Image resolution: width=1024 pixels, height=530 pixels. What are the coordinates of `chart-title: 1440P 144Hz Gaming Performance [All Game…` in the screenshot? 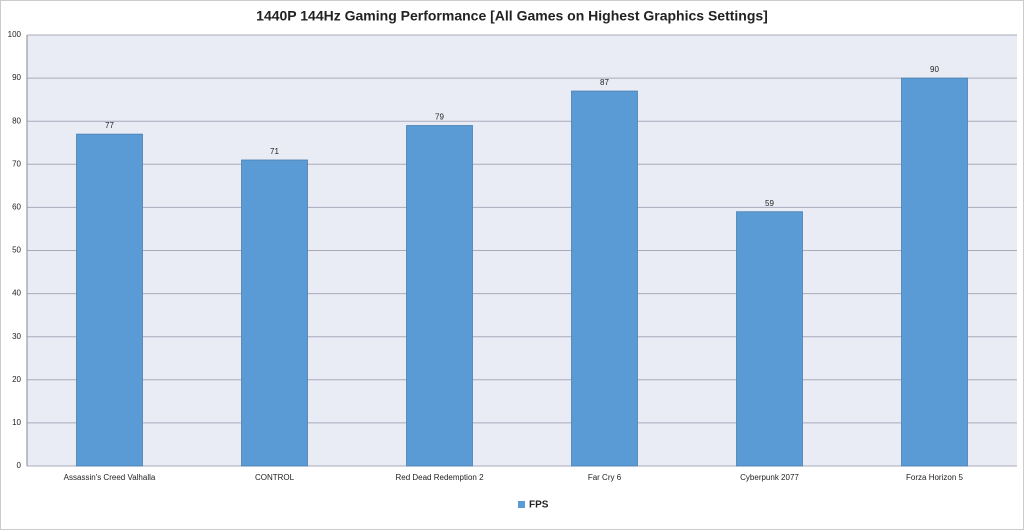 It's located at (512, 16).